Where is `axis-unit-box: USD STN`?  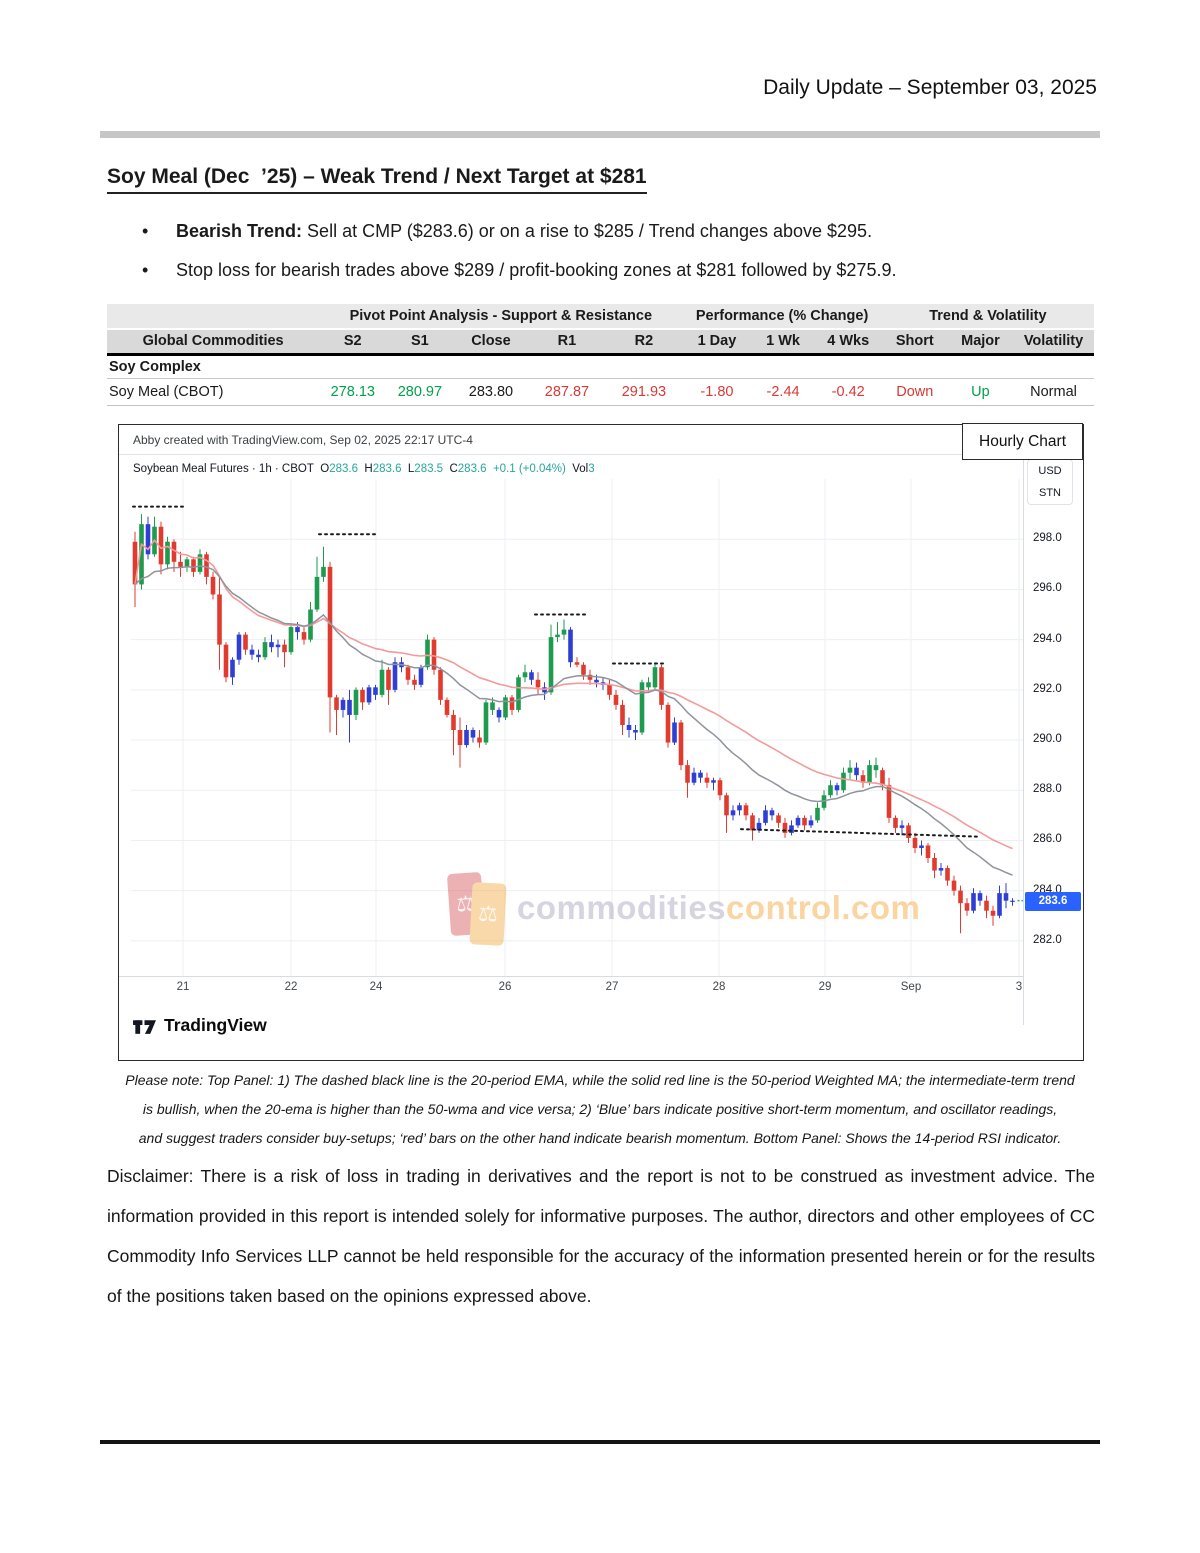 axis-unit-box: USD STN is located at coordinates (1050, 482).